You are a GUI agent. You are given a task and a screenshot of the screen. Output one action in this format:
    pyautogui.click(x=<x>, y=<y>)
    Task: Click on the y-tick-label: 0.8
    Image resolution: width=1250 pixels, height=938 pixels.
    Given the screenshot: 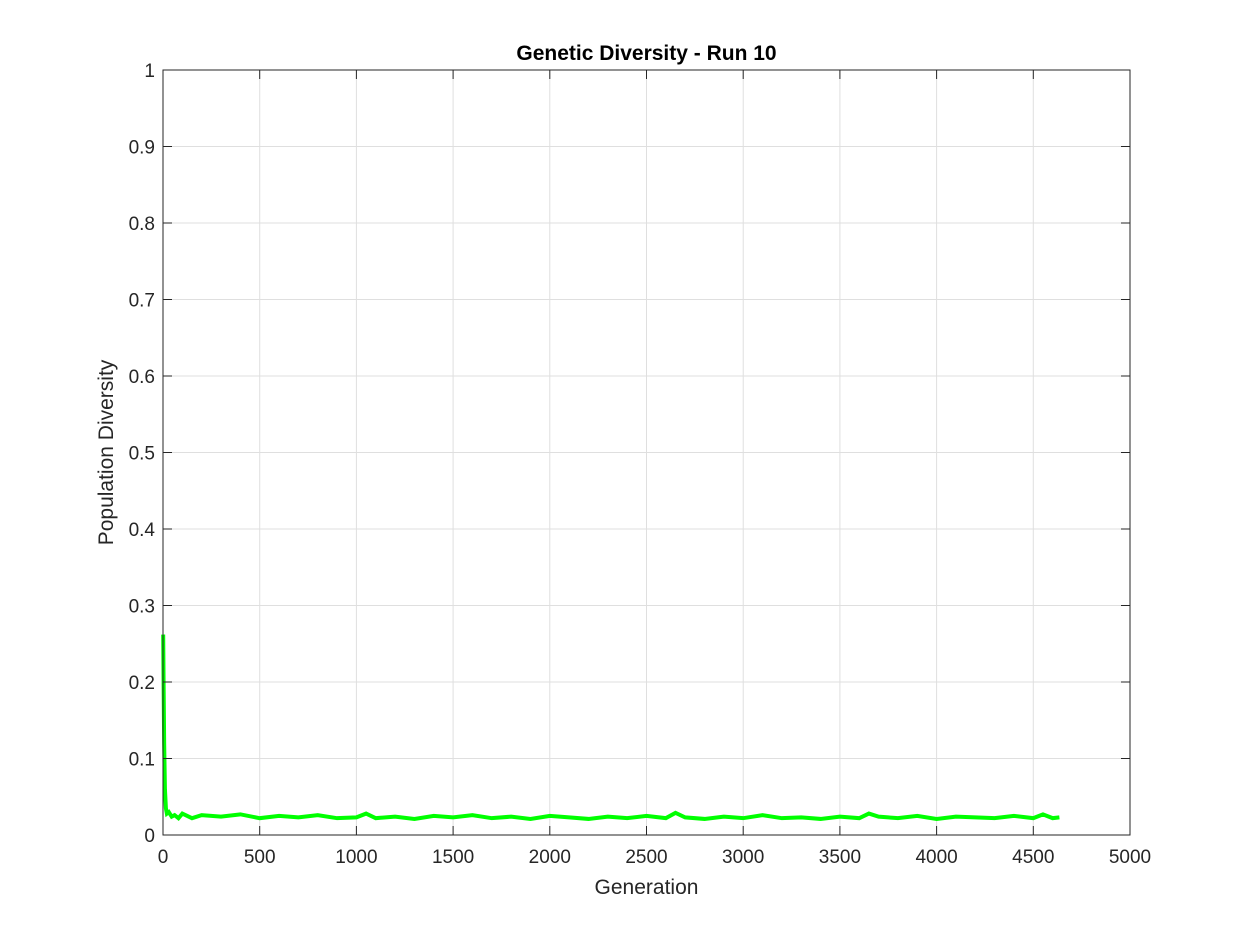 What is the action you would take?
    pyautogui.click(x=142, y=224)
    